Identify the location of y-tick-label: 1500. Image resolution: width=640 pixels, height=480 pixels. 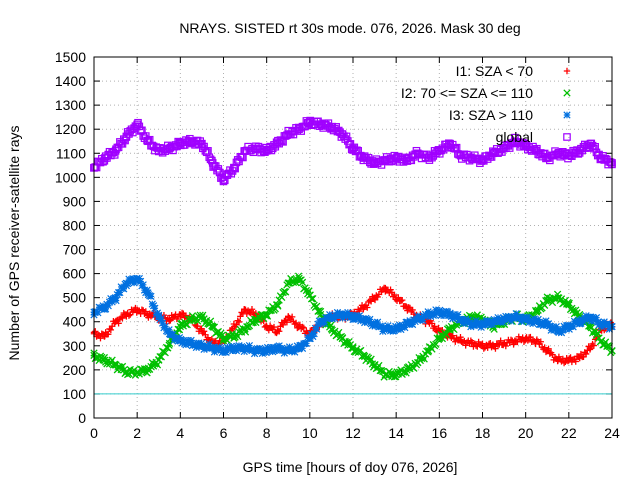
(70, 57).